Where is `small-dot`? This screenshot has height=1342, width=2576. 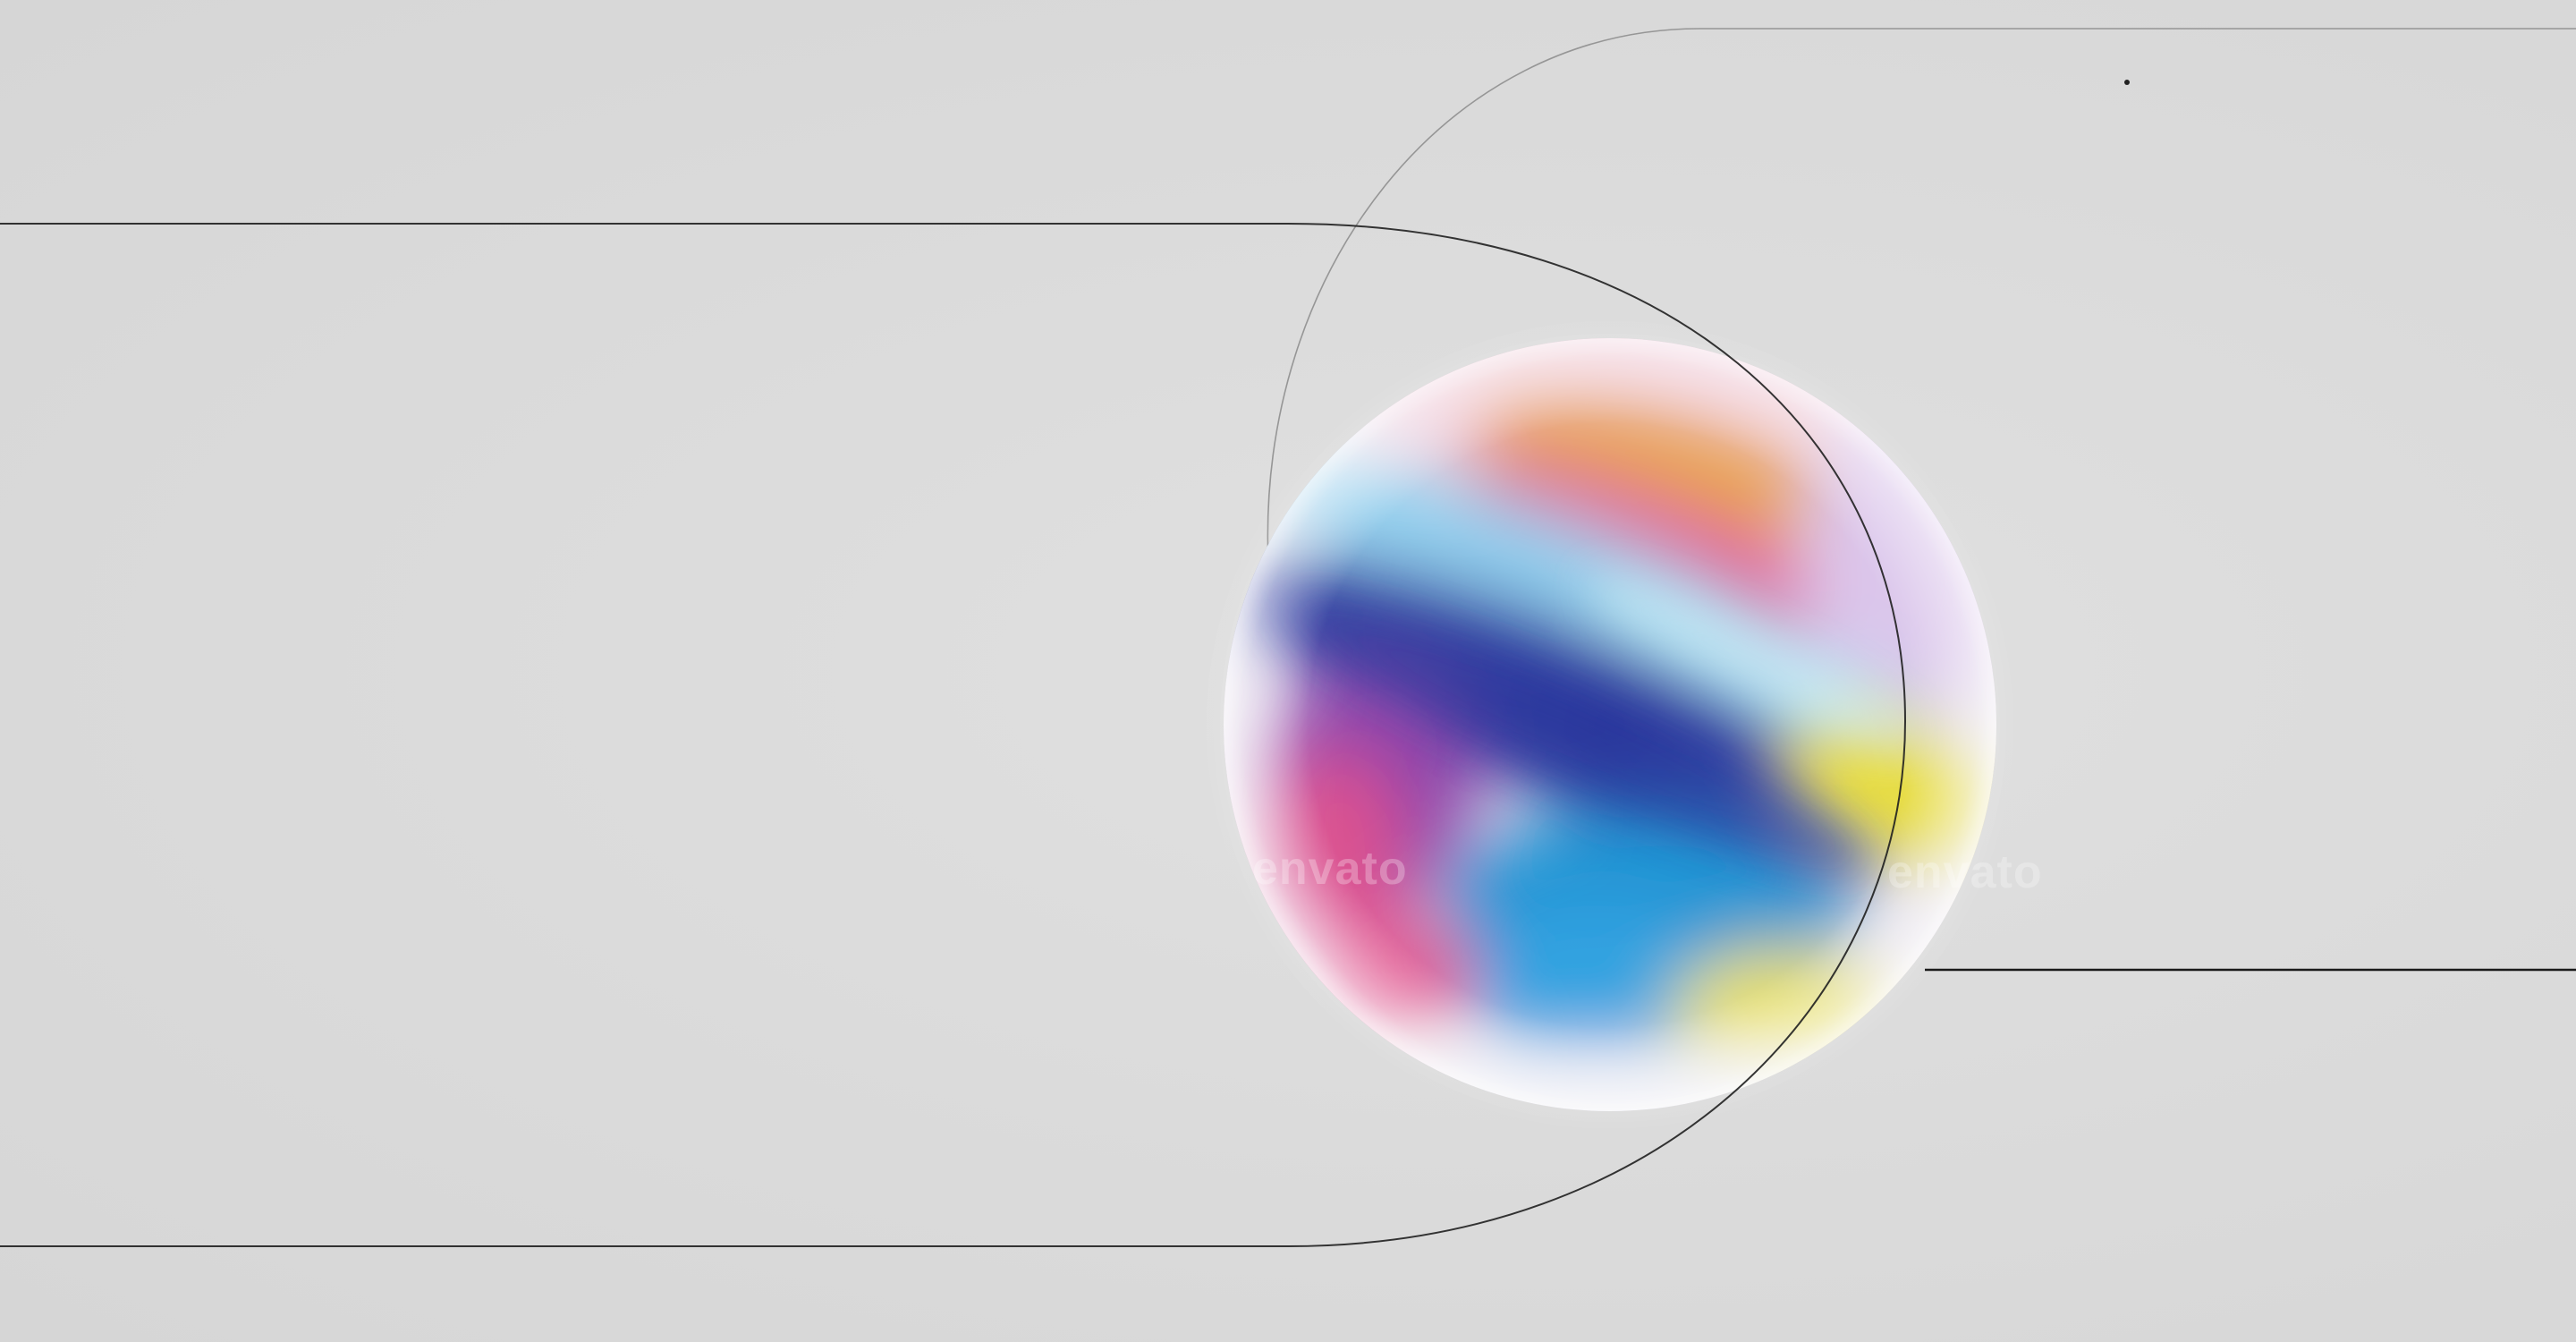 small-dot is located at coordinates (2127, 83).